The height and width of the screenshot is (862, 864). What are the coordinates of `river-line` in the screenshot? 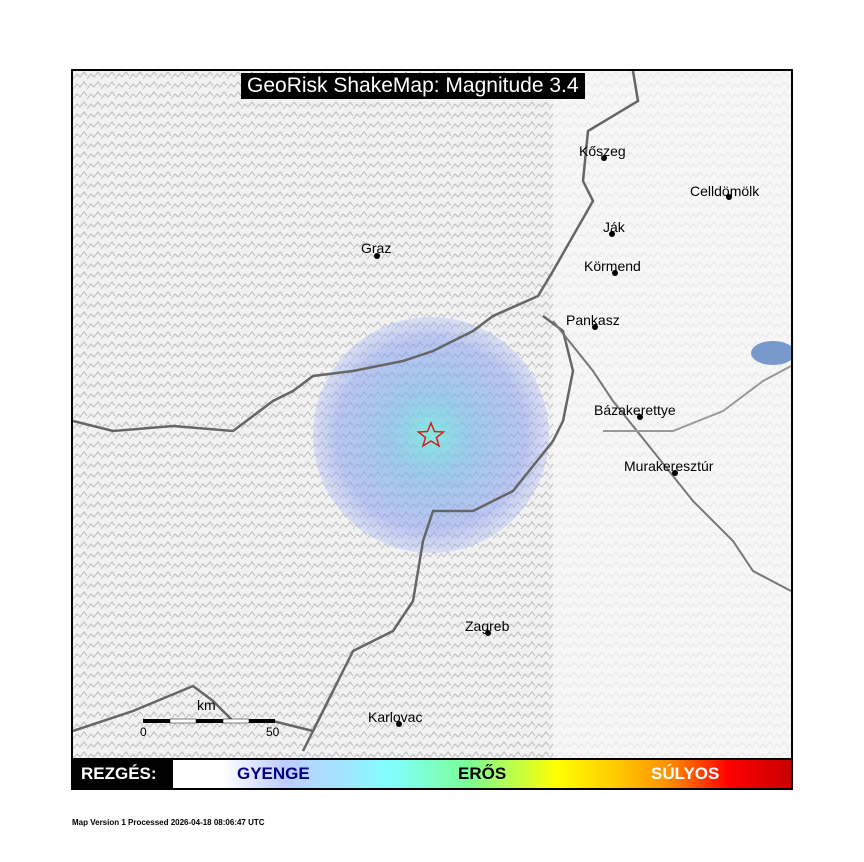 It's located at (671, 456).